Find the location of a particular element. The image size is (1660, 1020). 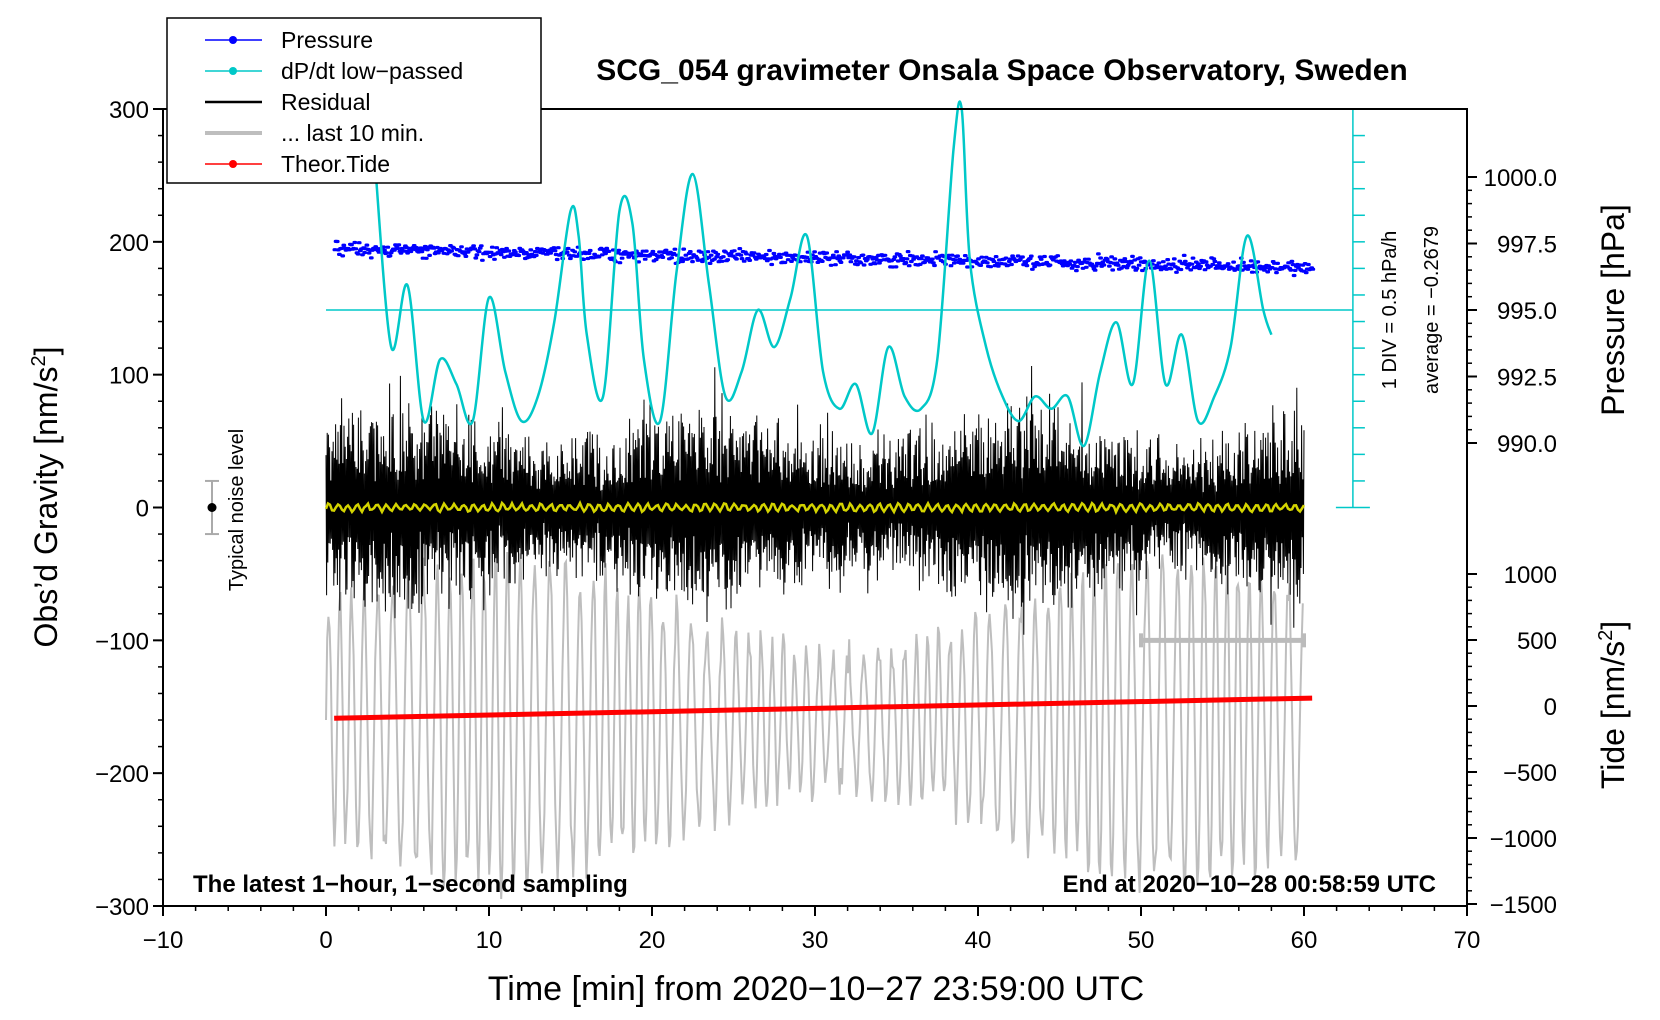

residual-smoothed-line is located at coordinates (815, 508).